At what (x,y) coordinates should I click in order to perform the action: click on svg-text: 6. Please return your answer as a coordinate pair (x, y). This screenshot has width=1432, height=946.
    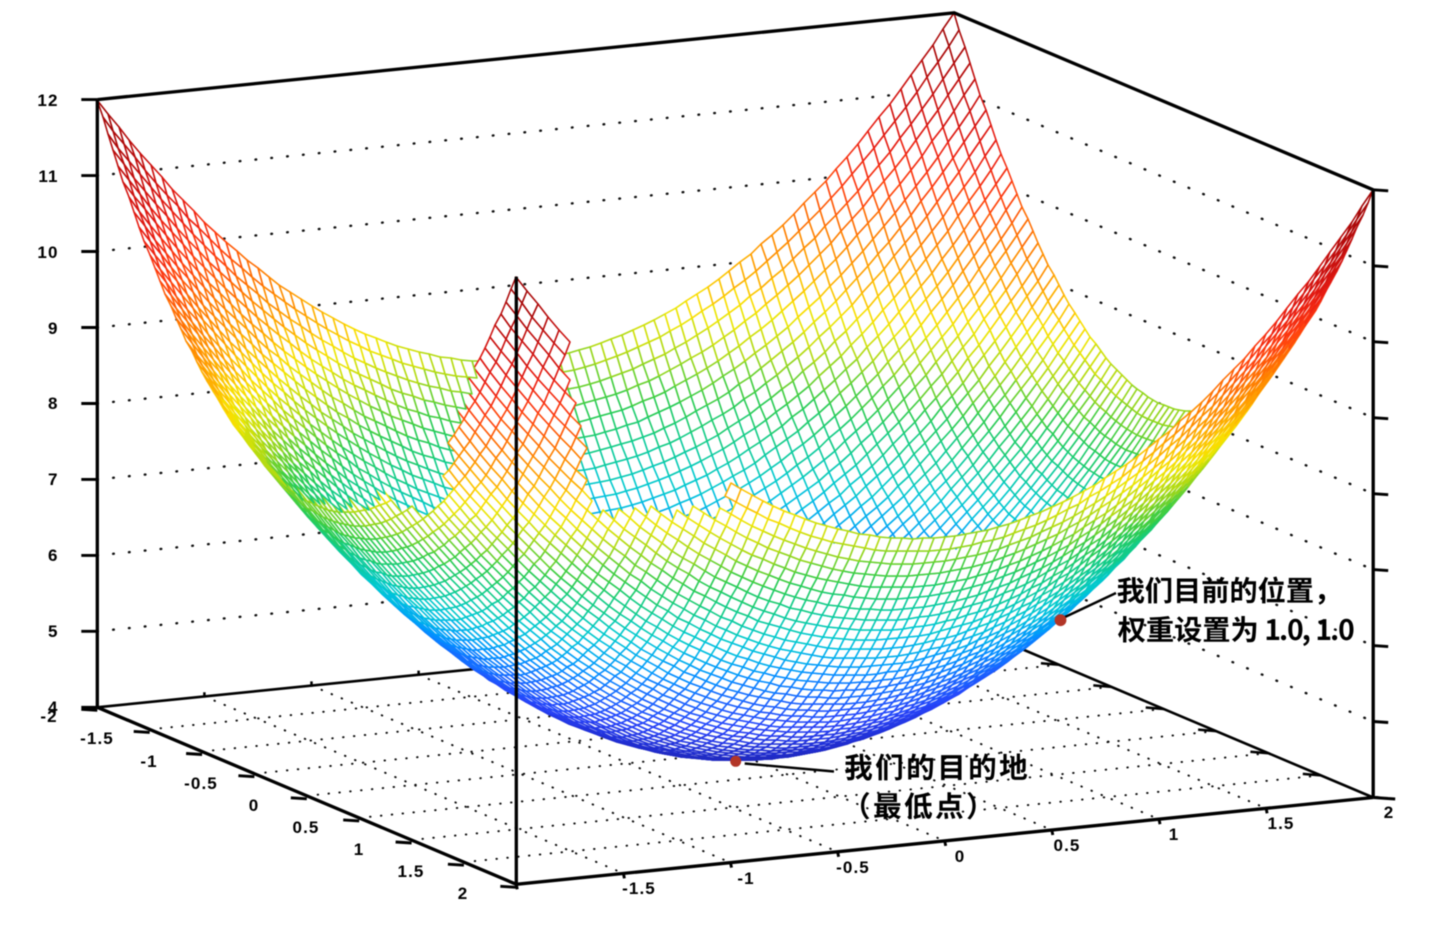
    Looking at the image, I should click on (53, 555).